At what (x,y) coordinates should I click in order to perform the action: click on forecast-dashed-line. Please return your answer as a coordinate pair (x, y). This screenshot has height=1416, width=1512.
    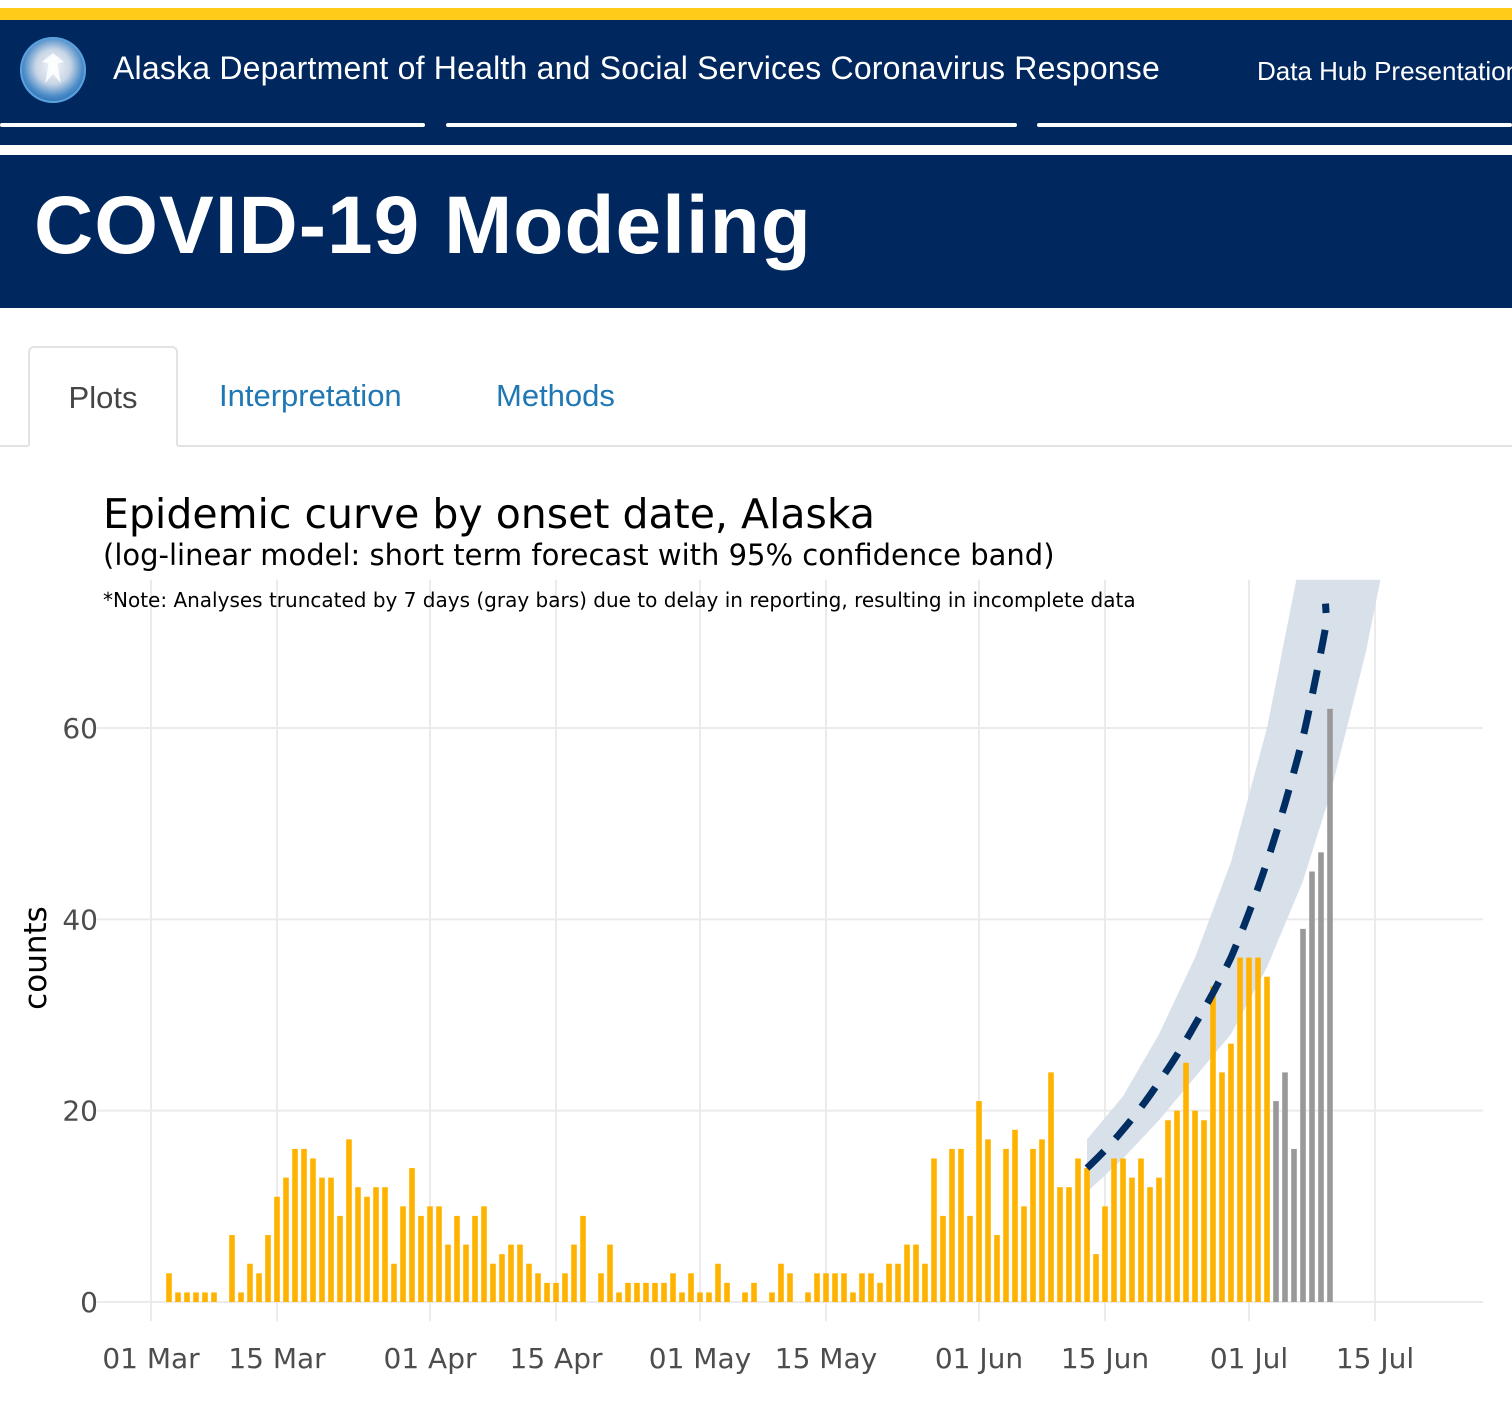
    Looking at the image, I should click on (1207, 887).